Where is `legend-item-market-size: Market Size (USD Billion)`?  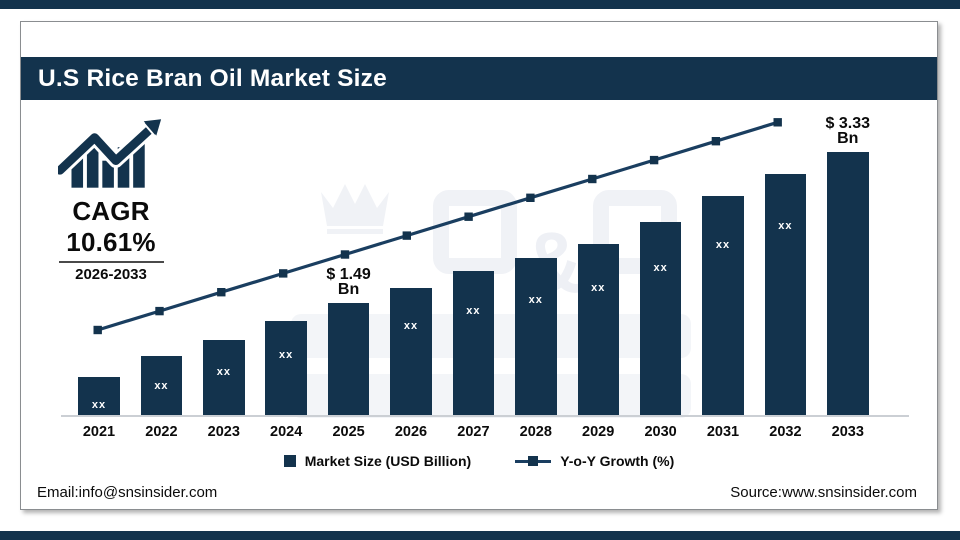 legend-item-market-size: Market Size (USD Billion) is located at coordinates (377, 461).